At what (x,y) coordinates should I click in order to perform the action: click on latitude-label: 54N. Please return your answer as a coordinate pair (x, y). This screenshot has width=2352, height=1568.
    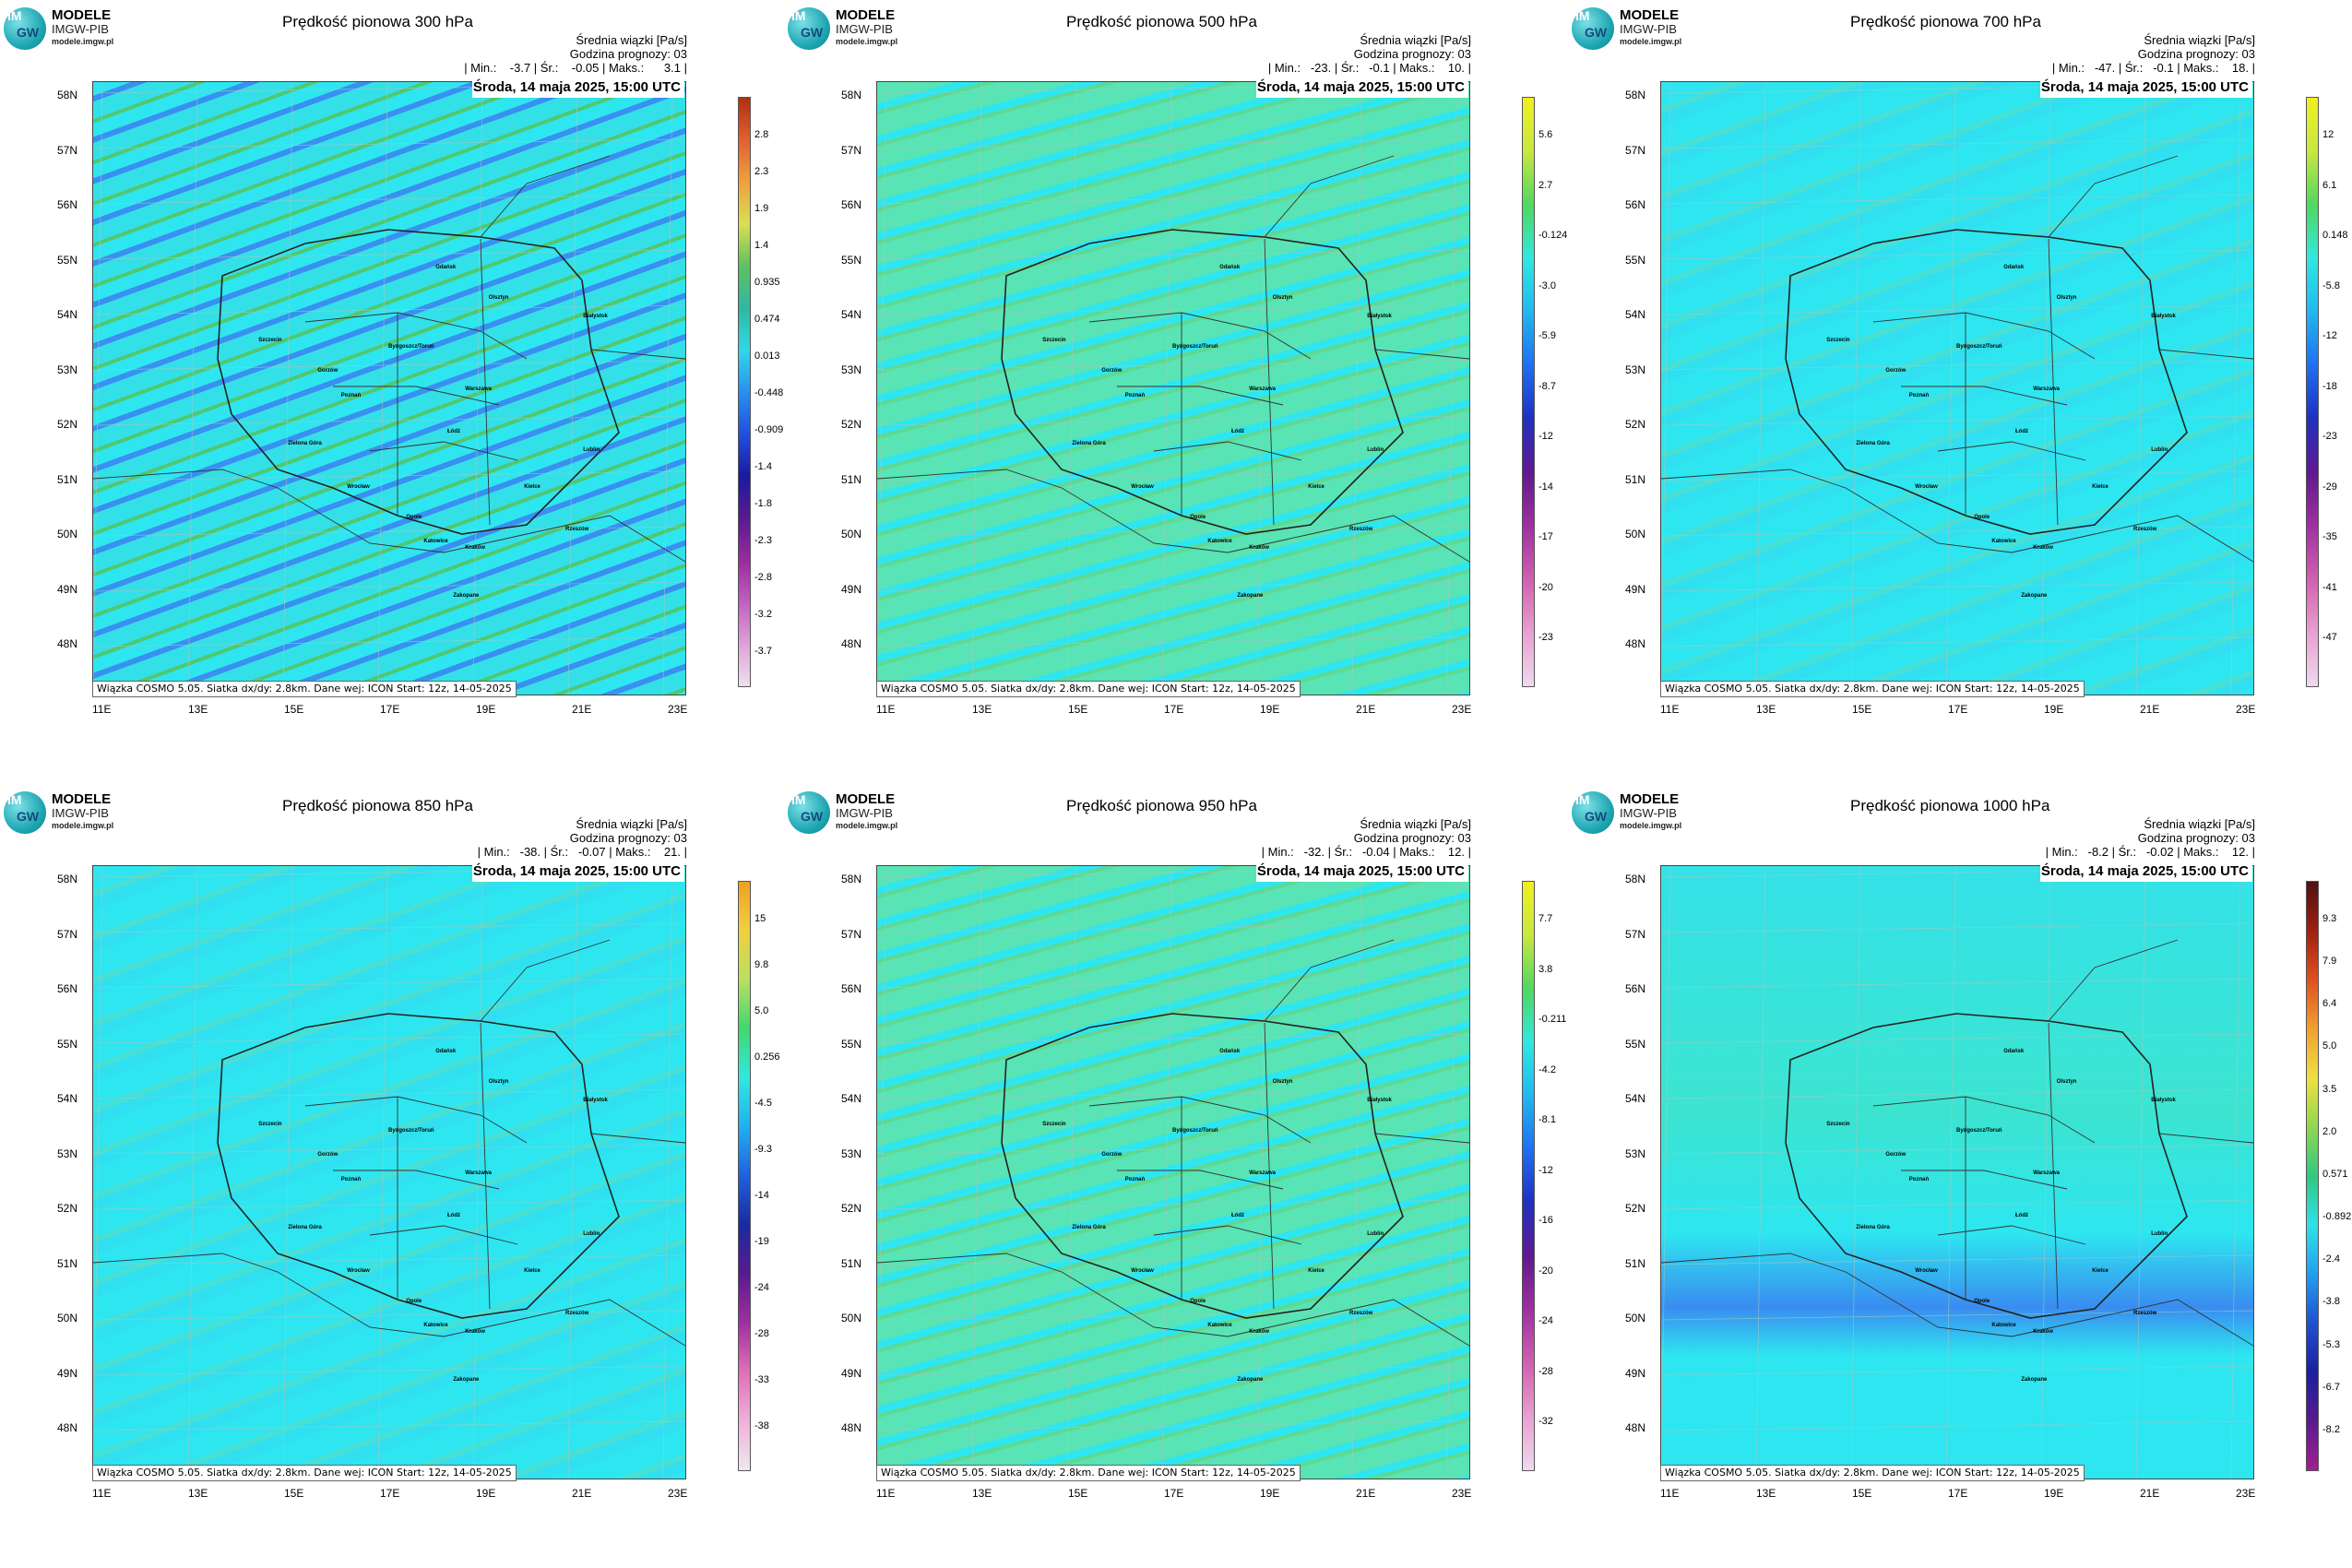
    Looking at the image, I should click on (67, 314).